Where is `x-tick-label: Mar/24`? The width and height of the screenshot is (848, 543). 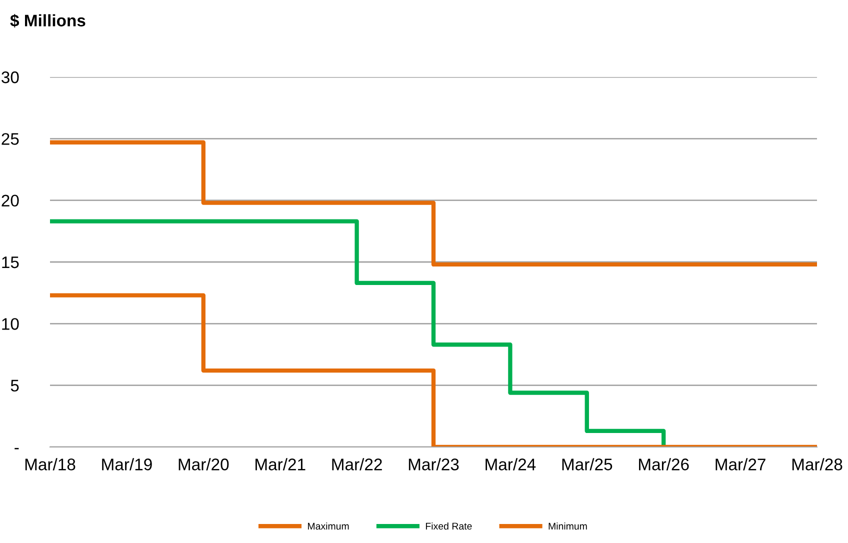
x-tick-label: Mar/24 is located at coordinates (511, 464).